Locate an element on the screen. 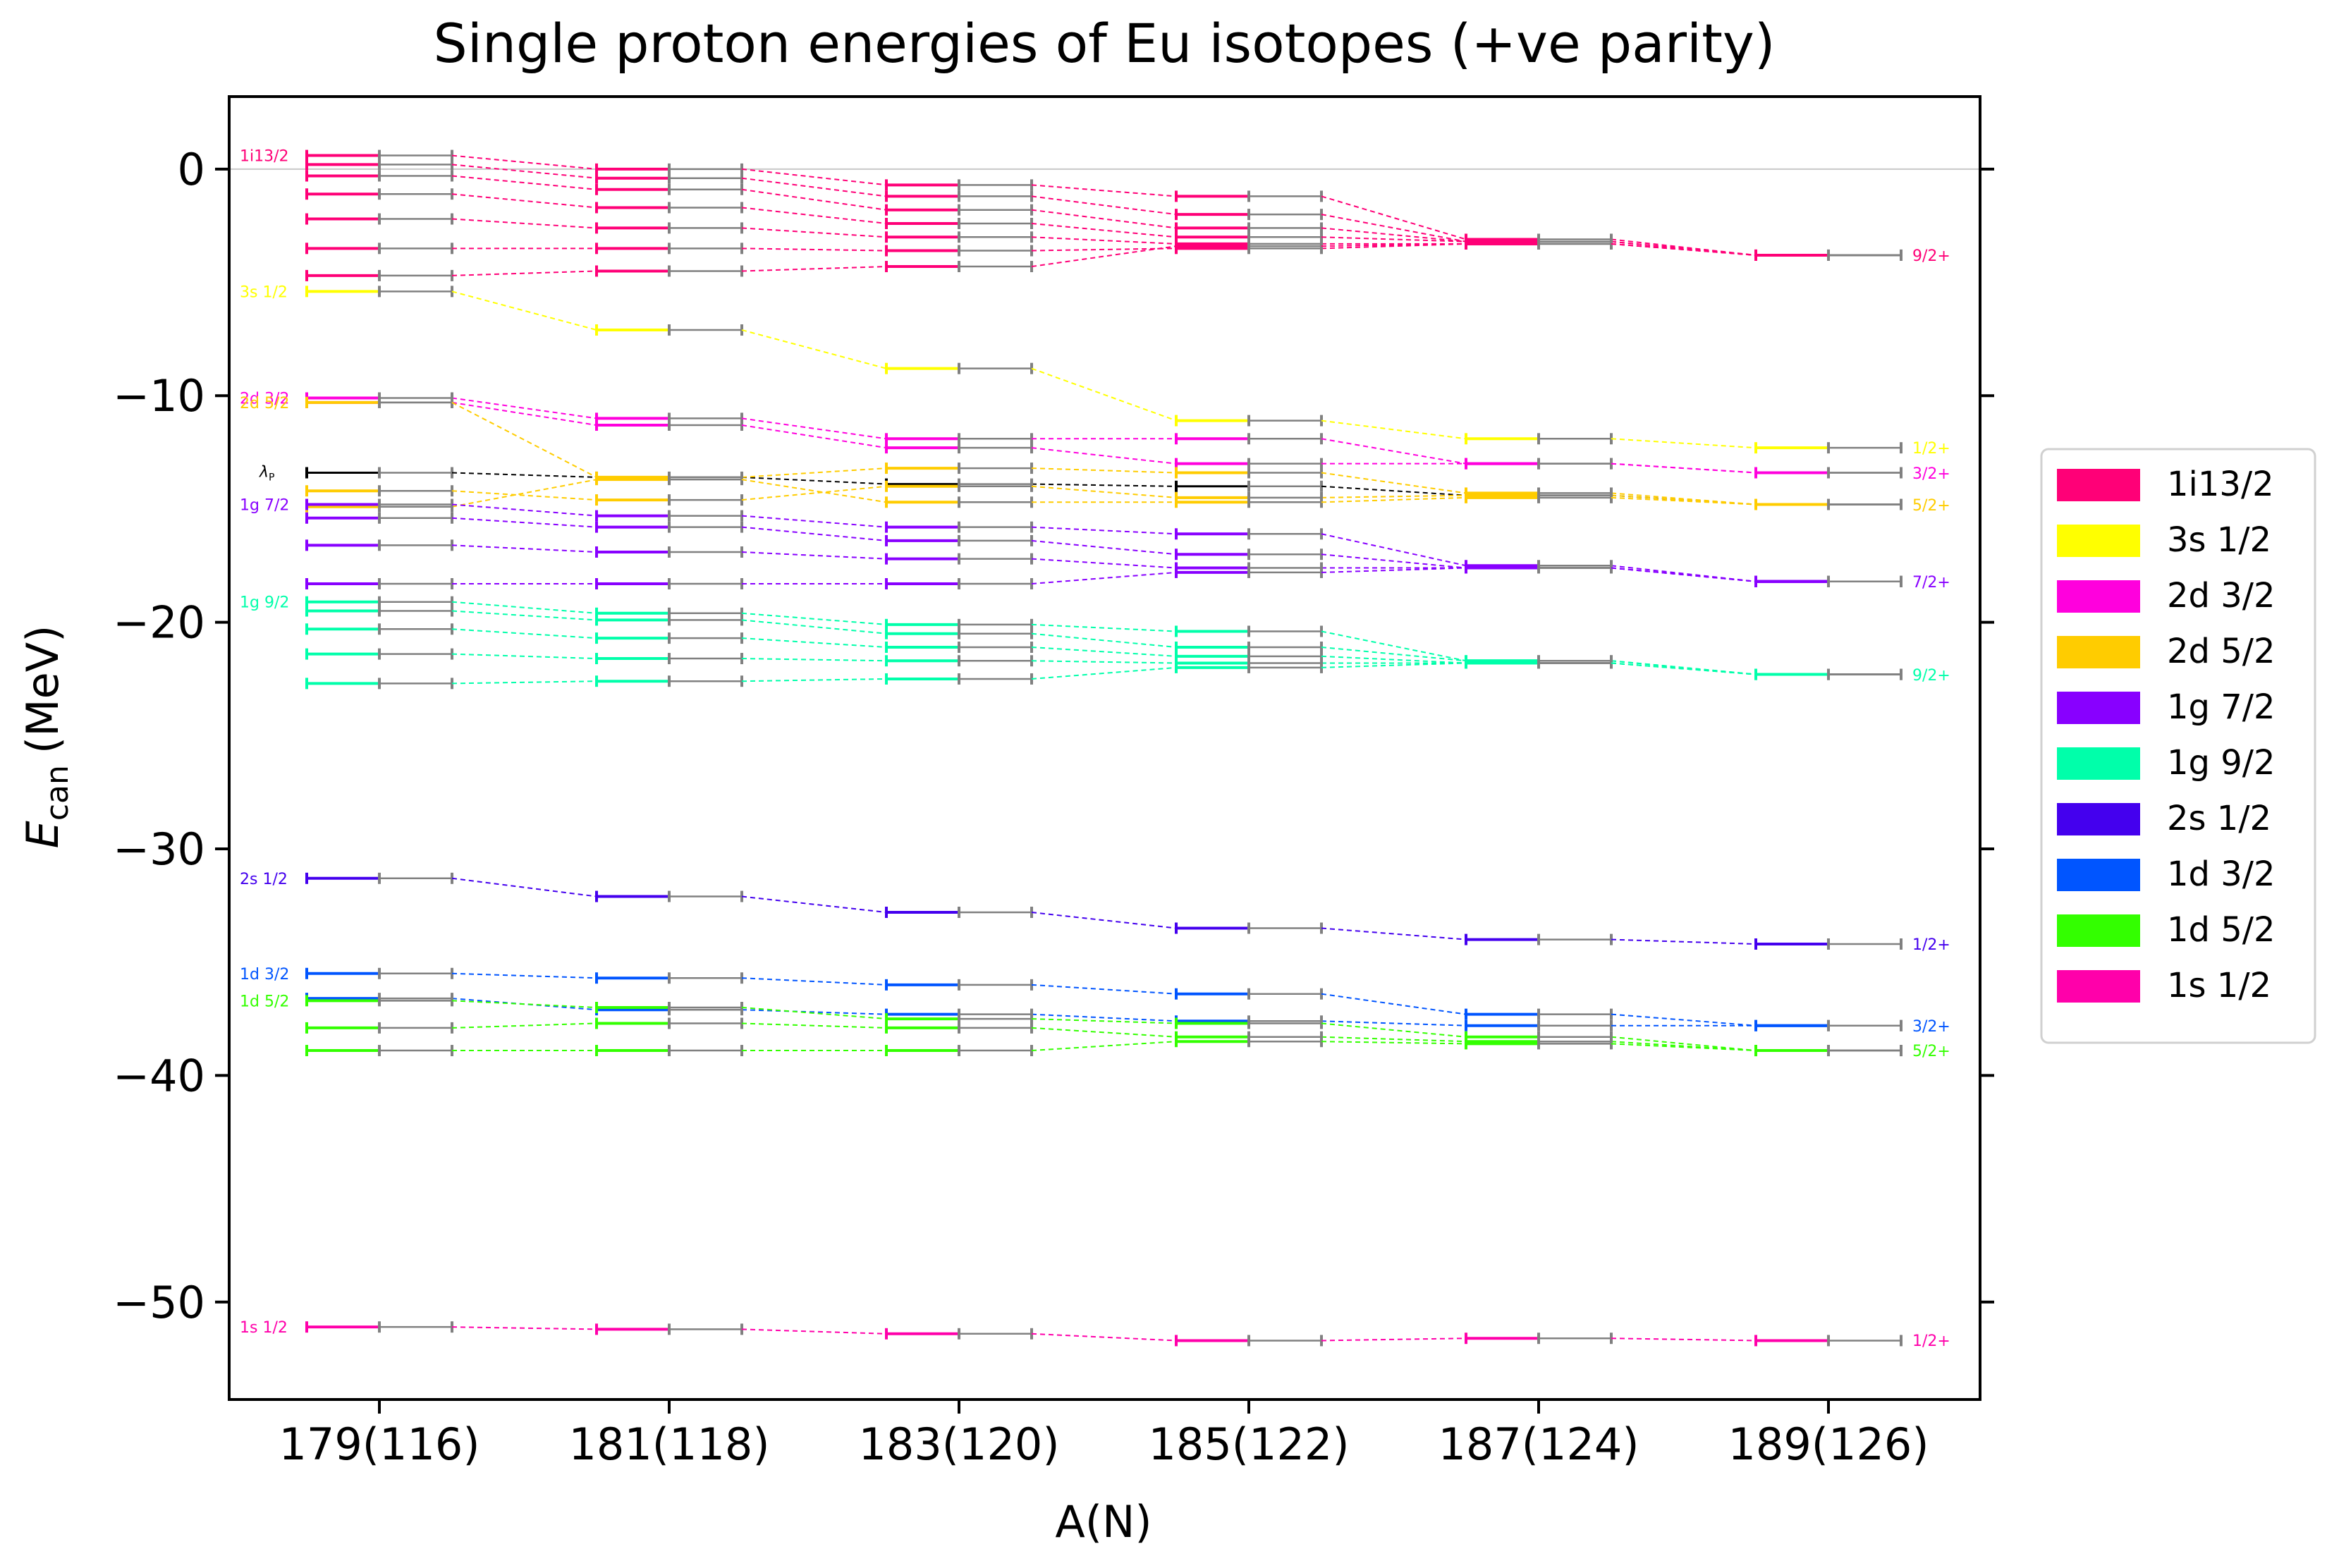  x-axis-label: A(N) is located at coordinates (1104, 1522).